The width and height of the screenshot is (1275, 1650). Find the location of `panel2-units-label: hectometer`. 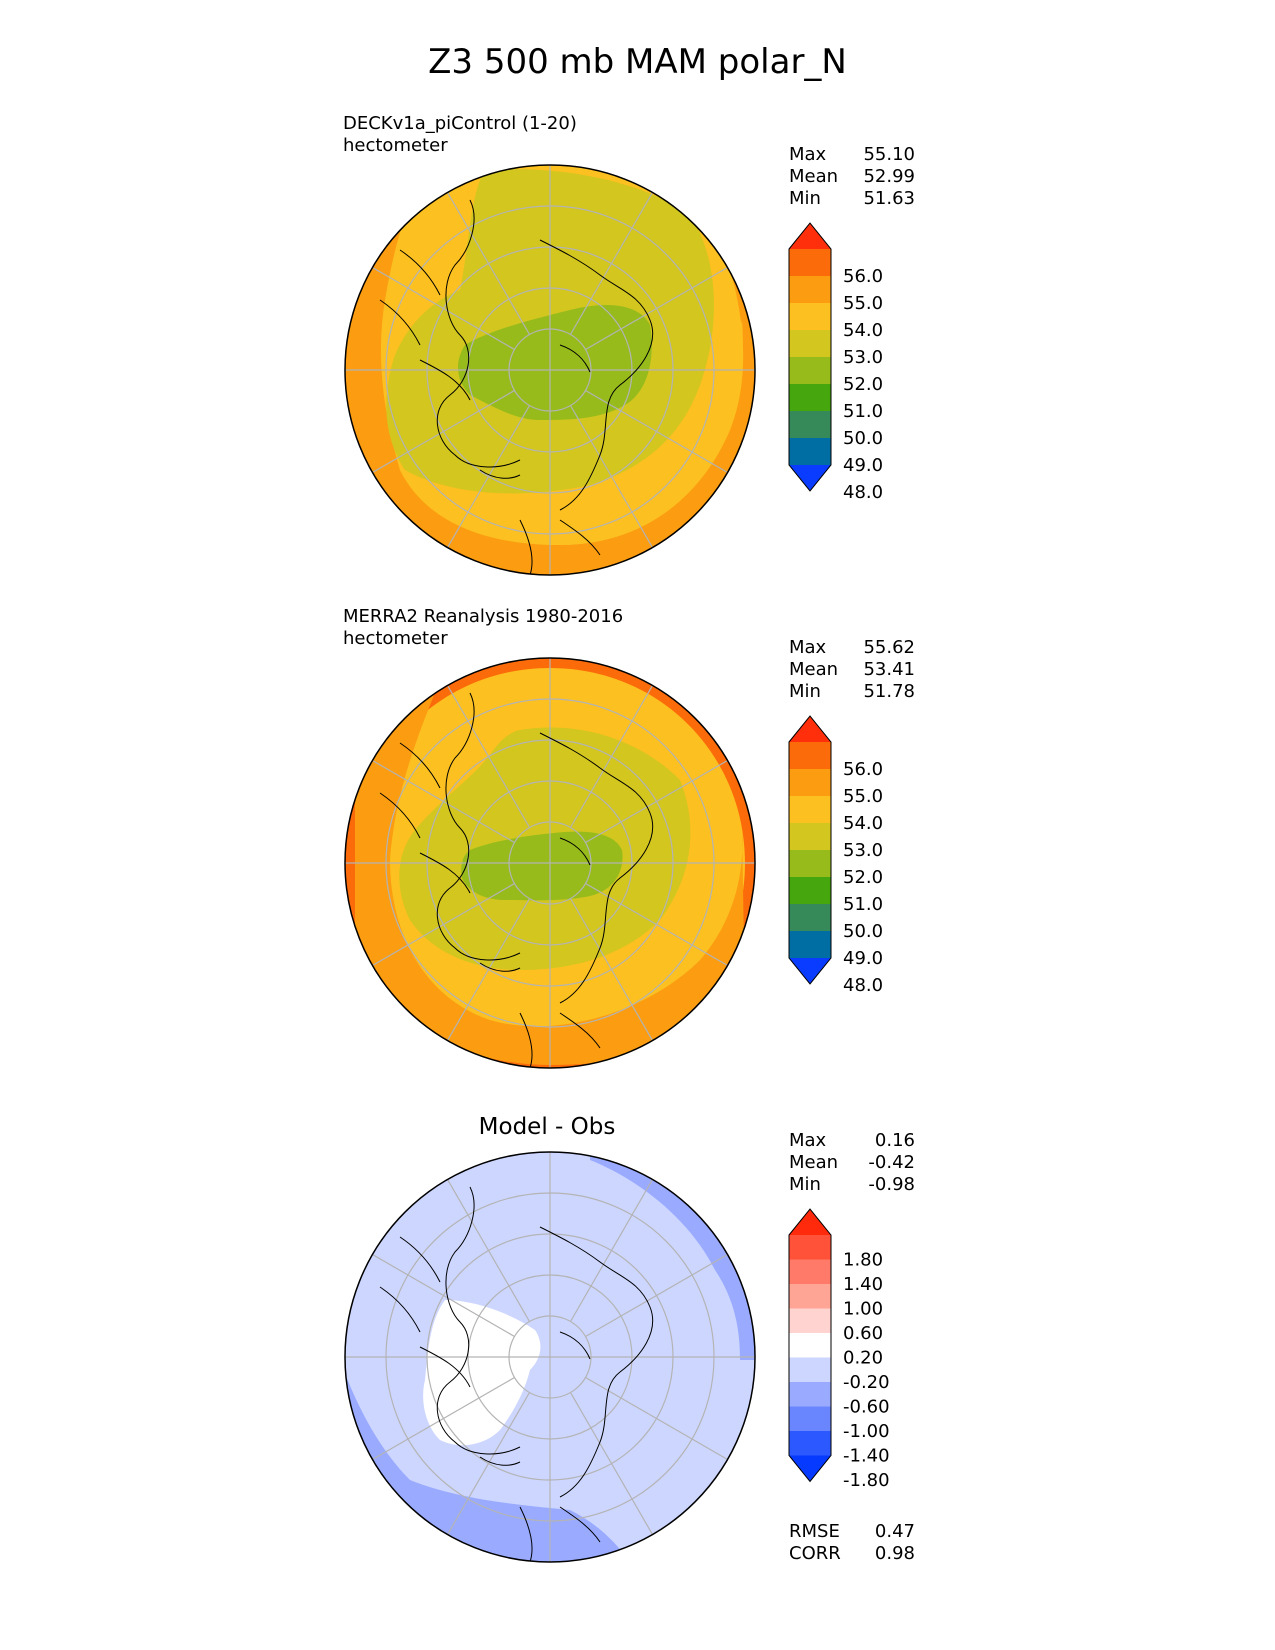

panel2-units-label: hectometer is located at coordinates (395, 638).